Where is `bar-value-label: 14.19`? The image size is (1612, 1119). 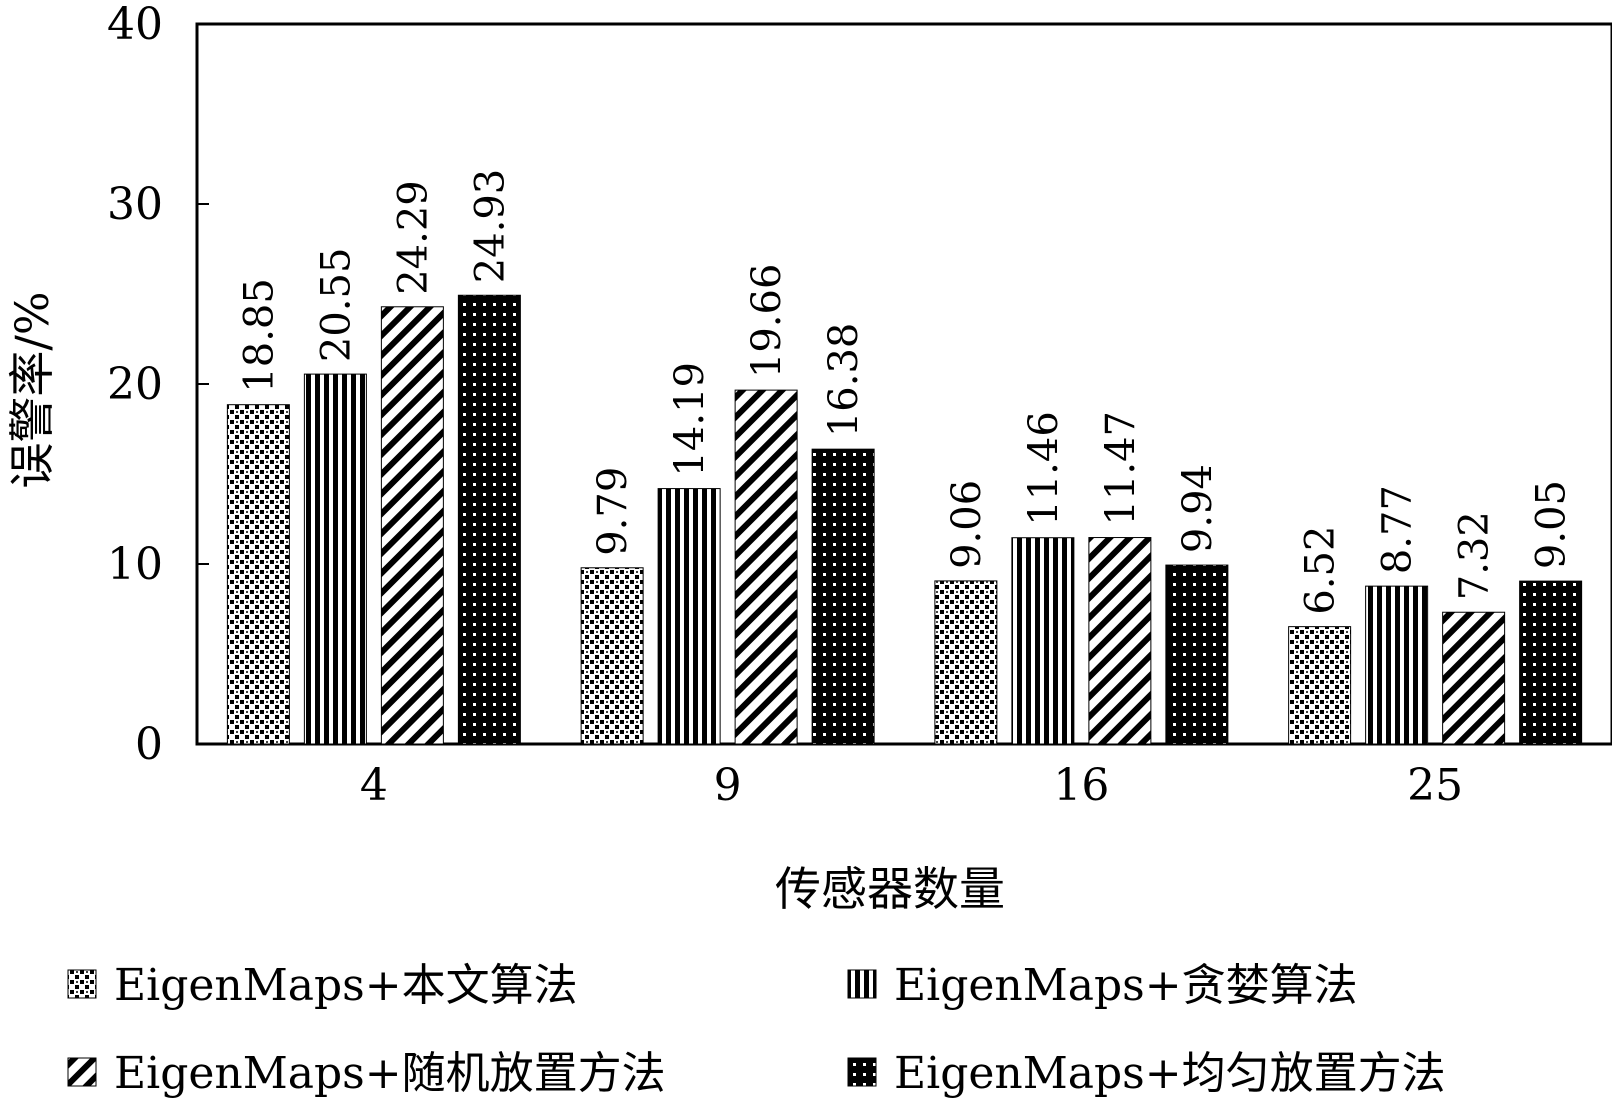
bar-value-label: 14.19 is located at coordinates (690, 419).